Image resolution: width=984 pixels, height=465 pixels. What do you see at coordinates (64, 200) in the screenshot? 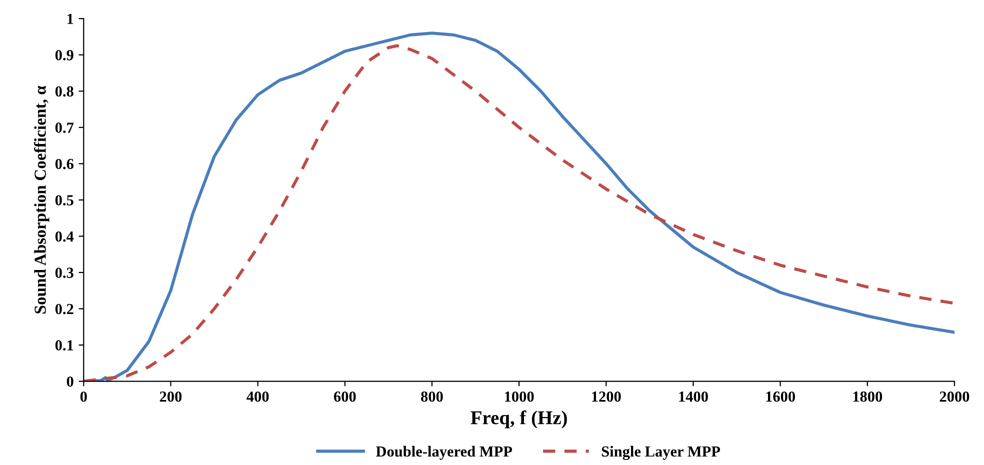
I see `y-tick-label: 0.5` at bounding box center [64, 200].